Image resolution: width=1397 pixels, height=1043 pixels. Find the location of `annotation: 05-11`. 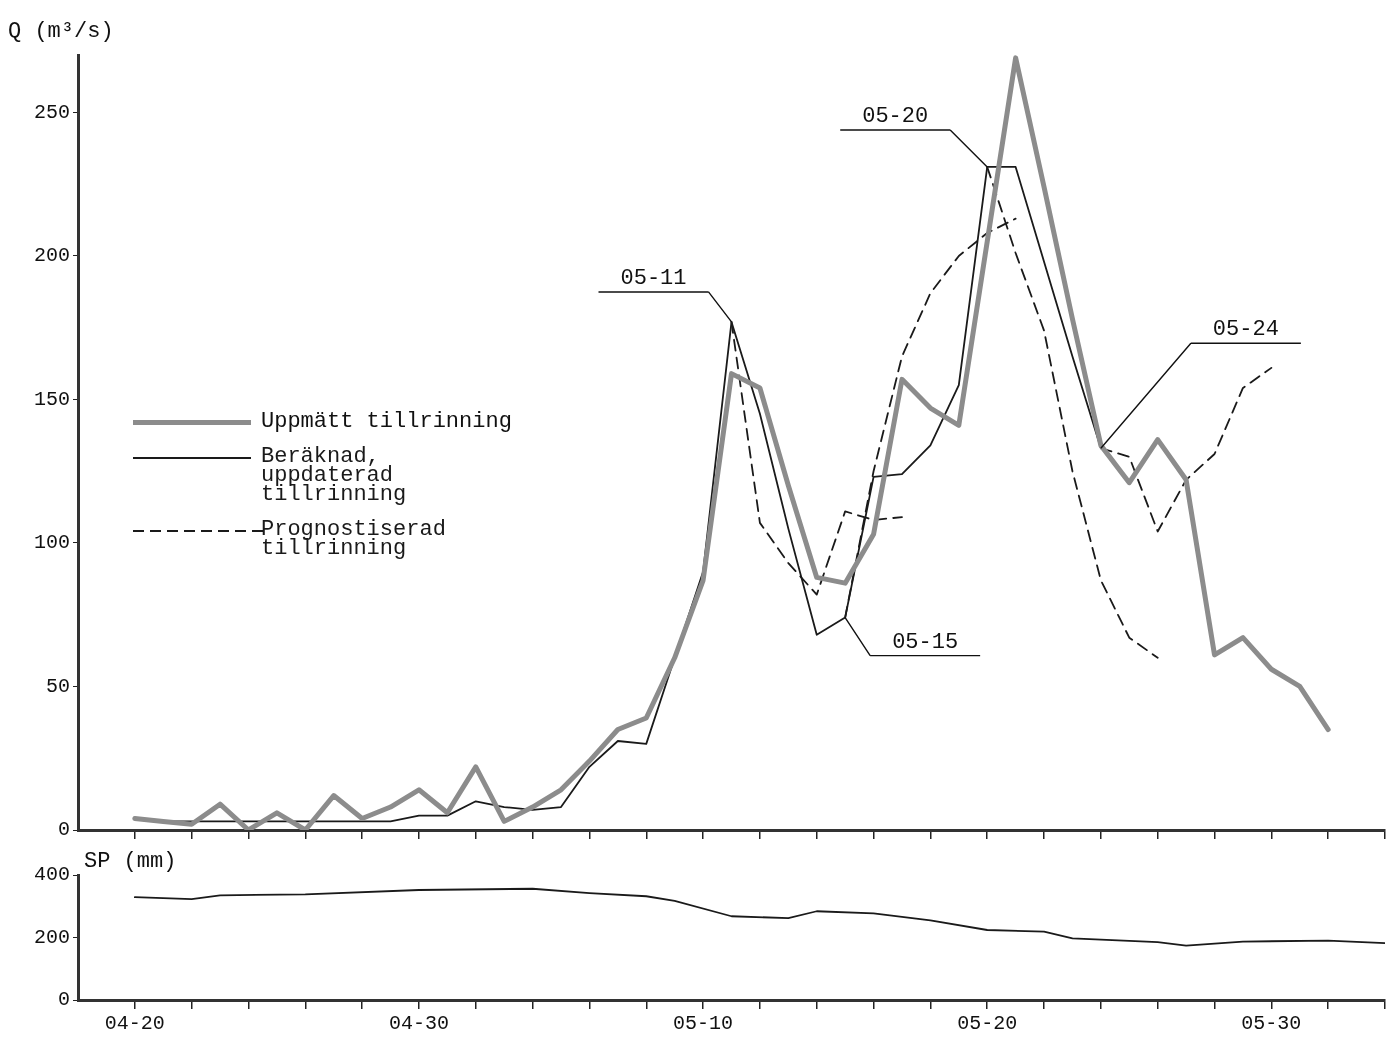

annotation: 05-11 is located at coordinates (653, 278).